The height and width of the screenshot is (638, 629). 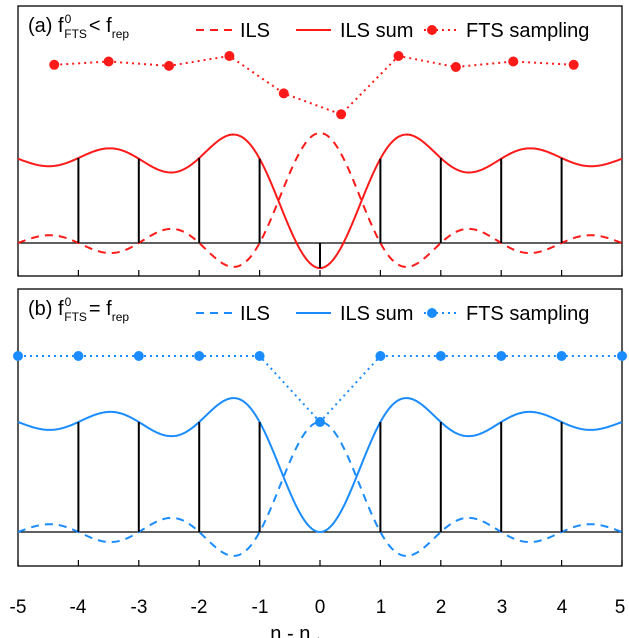 What do you see at coordinates (320, 607) in the screenshot?
I see `x-tick-label: 0` at bounding box center [320, 607].